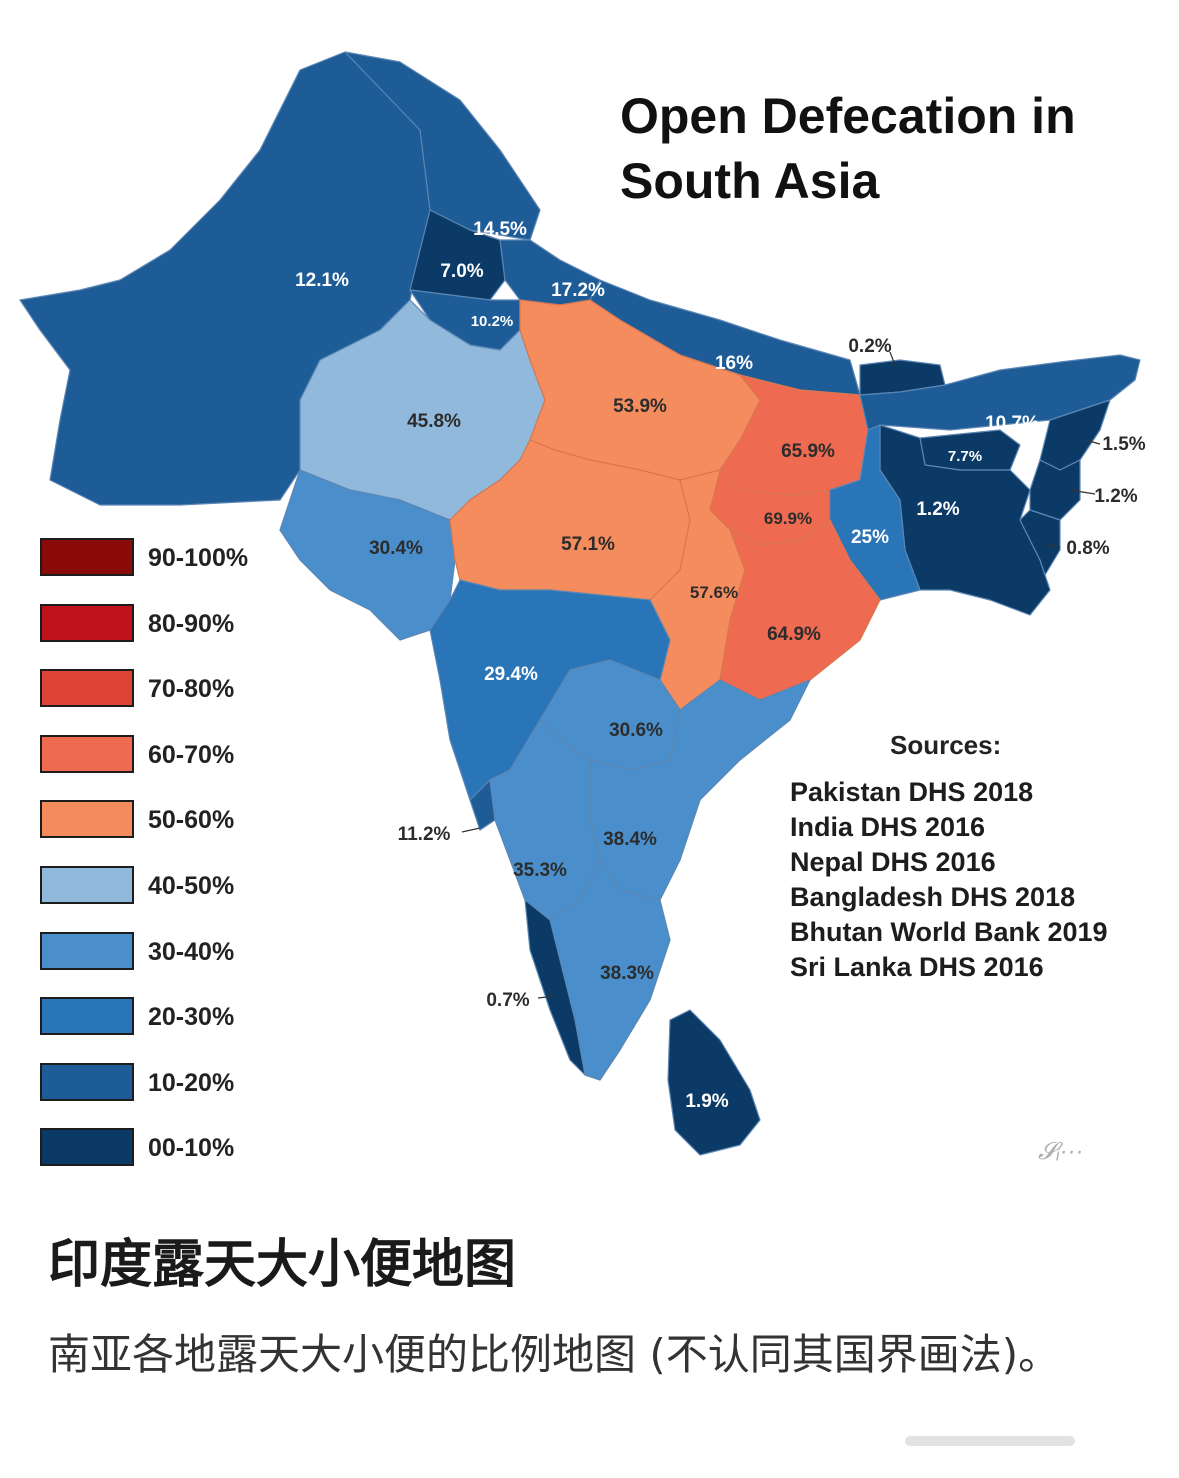 This screenshot has height=1478, width=1179. Describe the element at coordinates (555, 987) in the screenshot. I see `region-kerala` at that location.